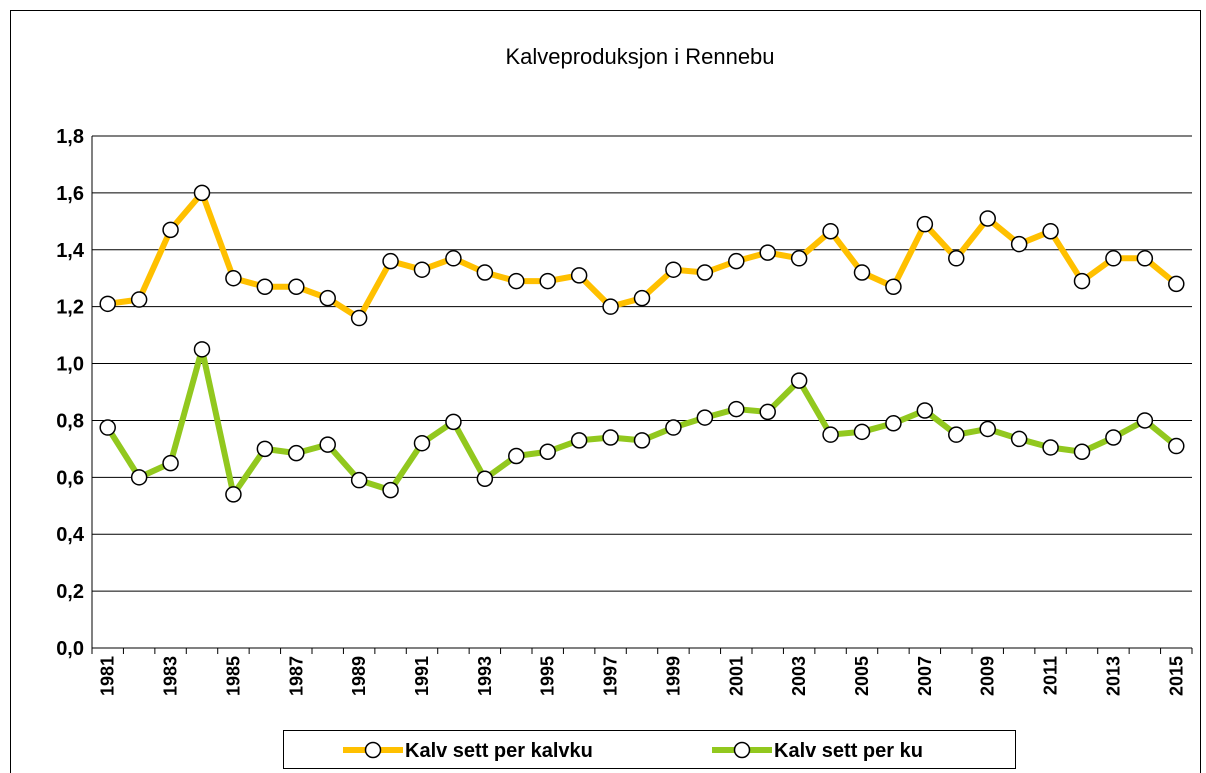  I want to click on legend-box, so click(649, 749).